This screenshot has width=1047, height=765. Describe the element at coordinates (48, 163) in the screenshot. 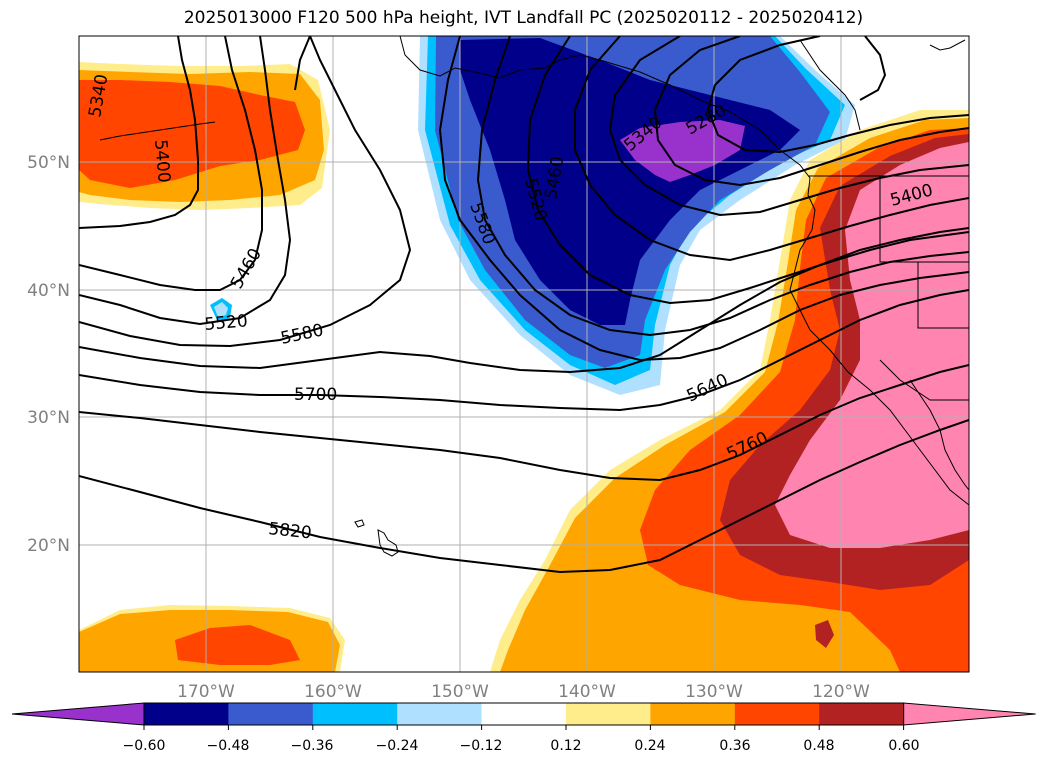

I see `lat-label: 50°N` at that location.